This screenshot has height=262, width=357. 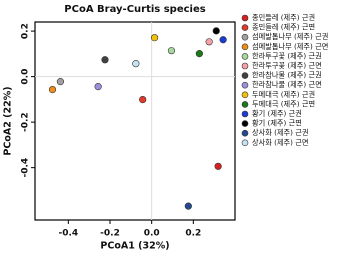 I want to click on legend-label: 종민들레 (제주) 근면, so click(x=283, y=27).